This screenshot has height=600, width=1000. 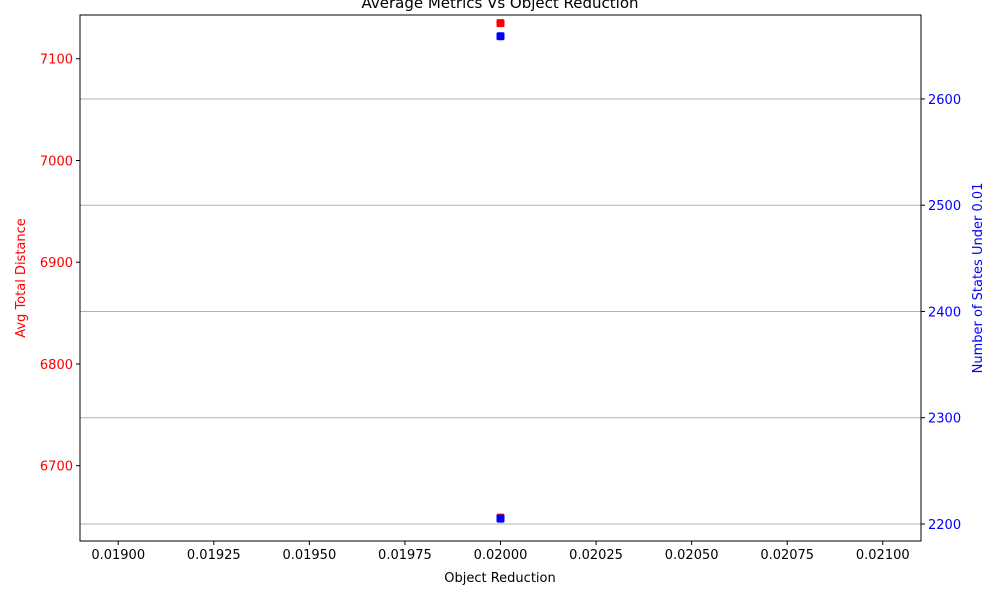 I want to click on left-y-axis-ticks: 6700 6800 6900 7000 7100, so click(x=60, y=264).